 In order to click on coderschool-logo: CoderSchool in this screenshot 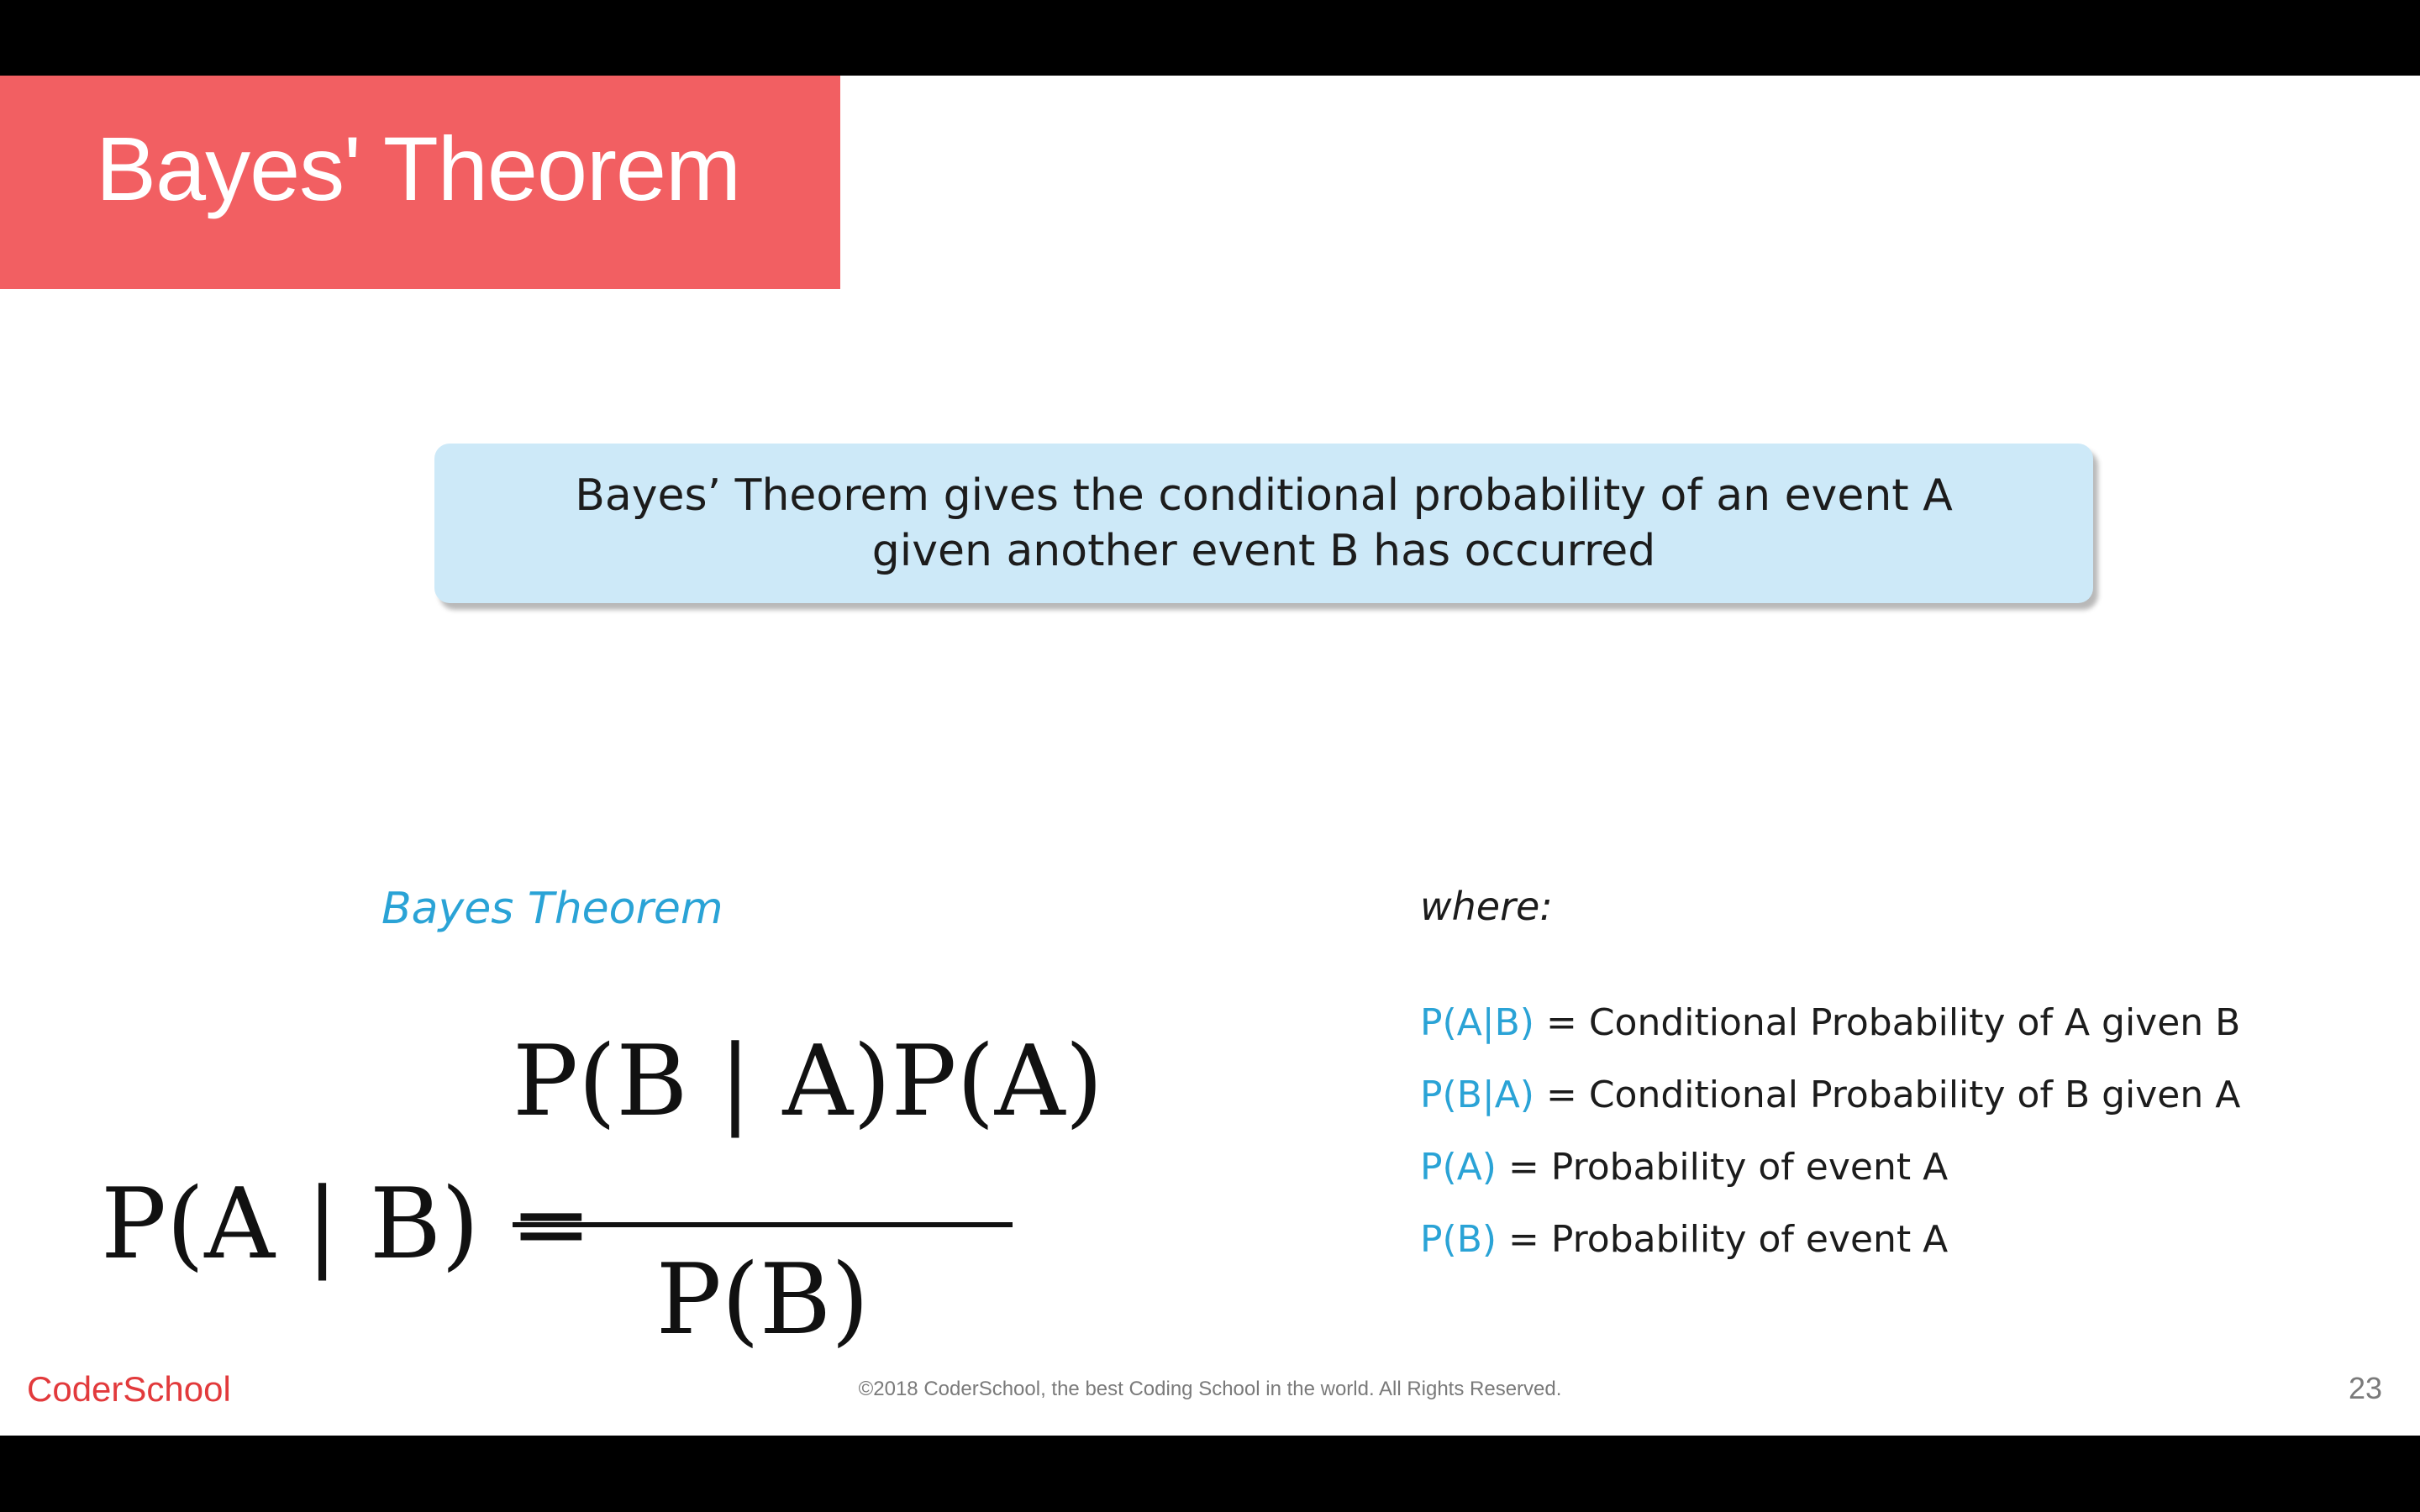, I will do `click(129, 1389)`.